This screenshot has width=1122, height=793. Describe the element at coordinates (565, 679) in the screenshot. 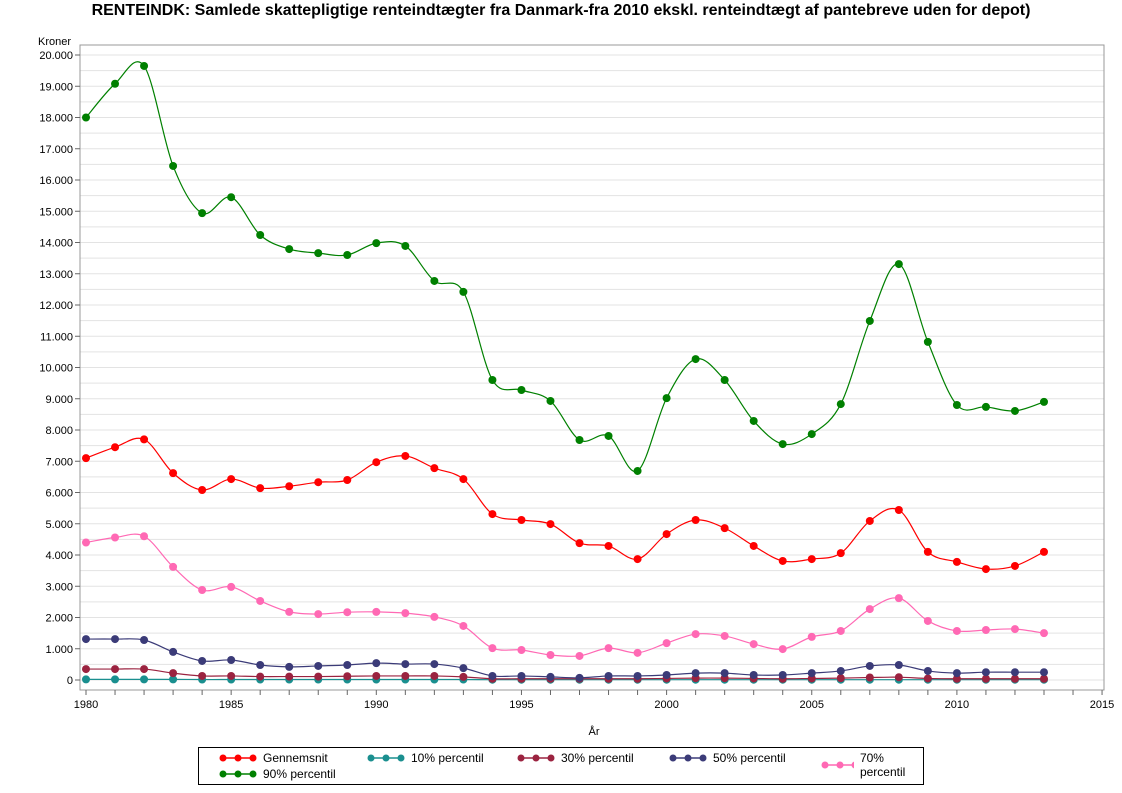

I see `series-10-percentil` at that location.